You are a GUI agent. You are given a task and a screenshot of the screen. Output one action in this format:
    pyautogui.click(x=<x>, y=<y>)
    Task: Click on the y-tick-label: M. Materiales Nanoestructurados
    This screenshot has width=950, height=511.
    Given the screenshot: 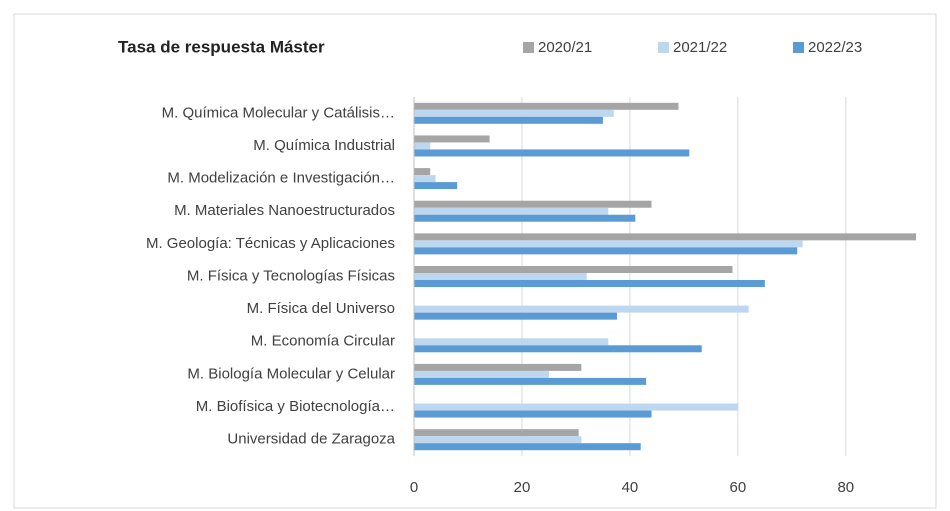 What is the action you would take?
    pyautogui.click(x=284, y=210)
    